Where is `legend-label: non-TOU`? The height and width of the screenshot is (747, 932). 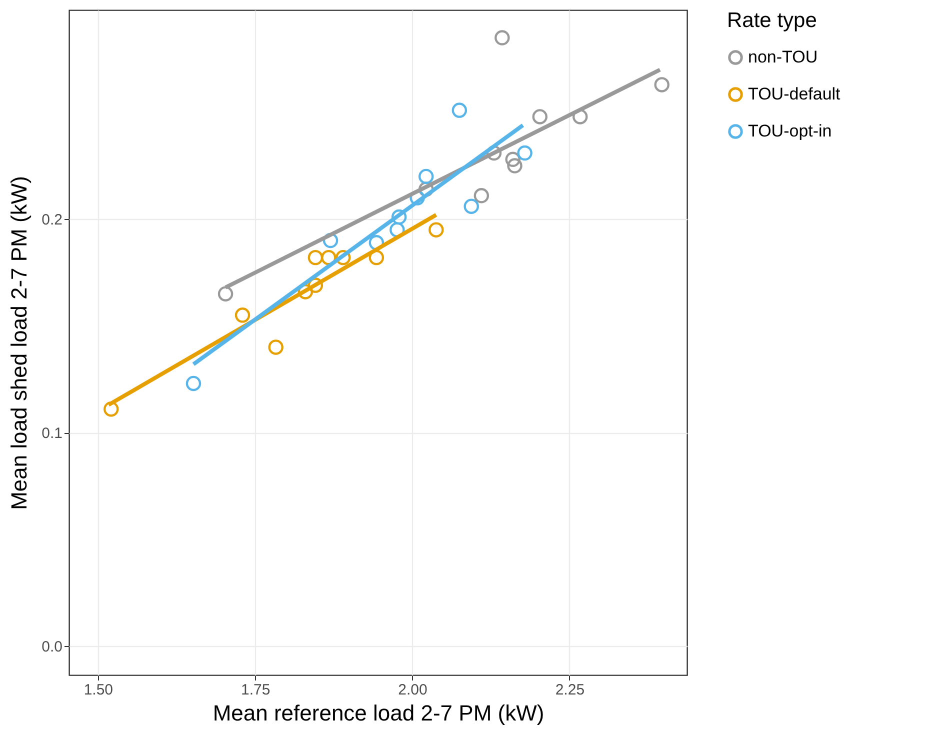 legend-label: non-TOU is located at coordinates (783, 57).